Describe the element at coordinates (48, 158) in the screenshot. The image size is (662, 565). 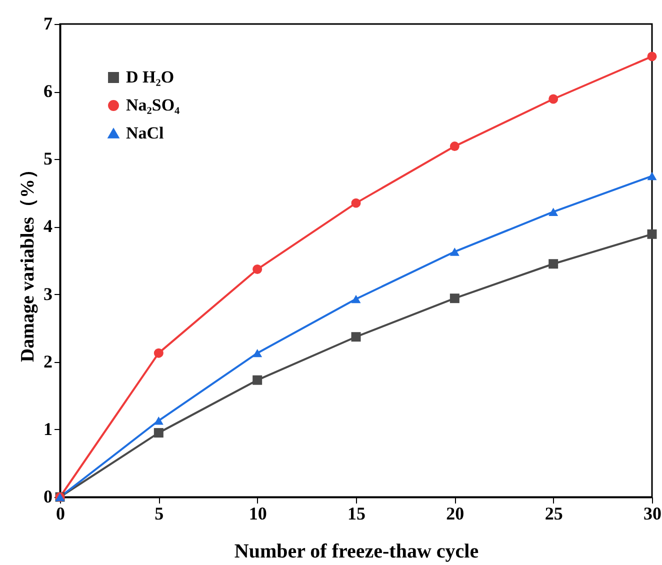
I see `y-tick-label: 5` at that location.